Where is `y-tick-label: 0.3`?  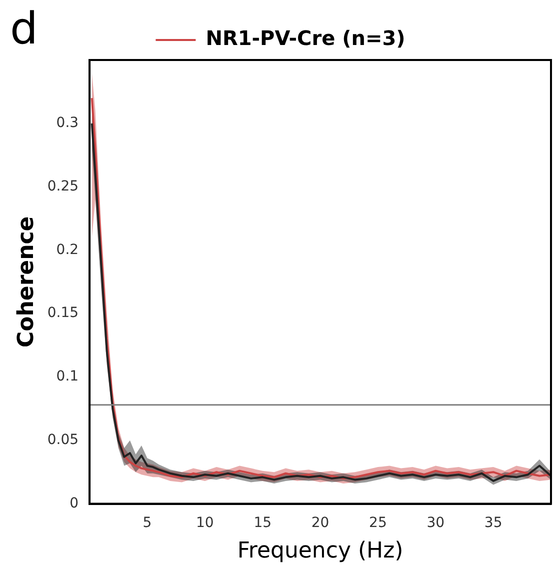 y-tick-label: 0.3 is located at coordinates (67, 123).